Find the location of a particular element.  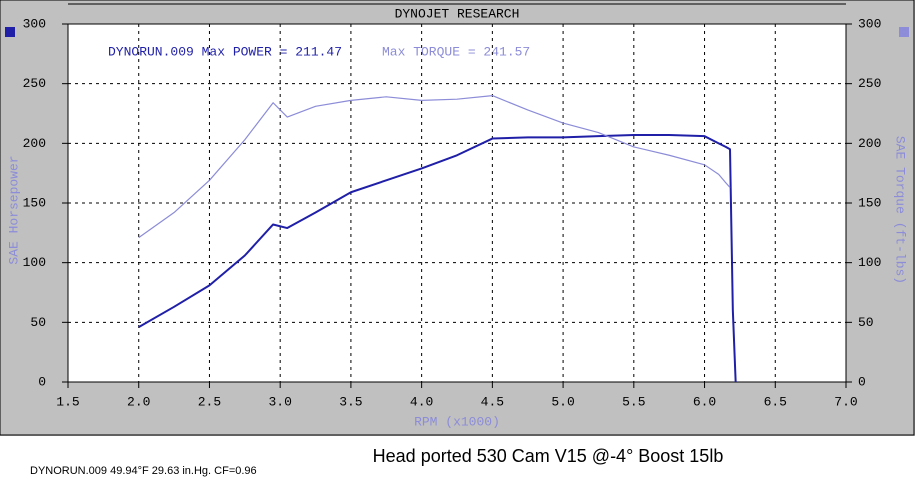

x-axis-label: RPM (x1000) is located at coordinates (457, 421).